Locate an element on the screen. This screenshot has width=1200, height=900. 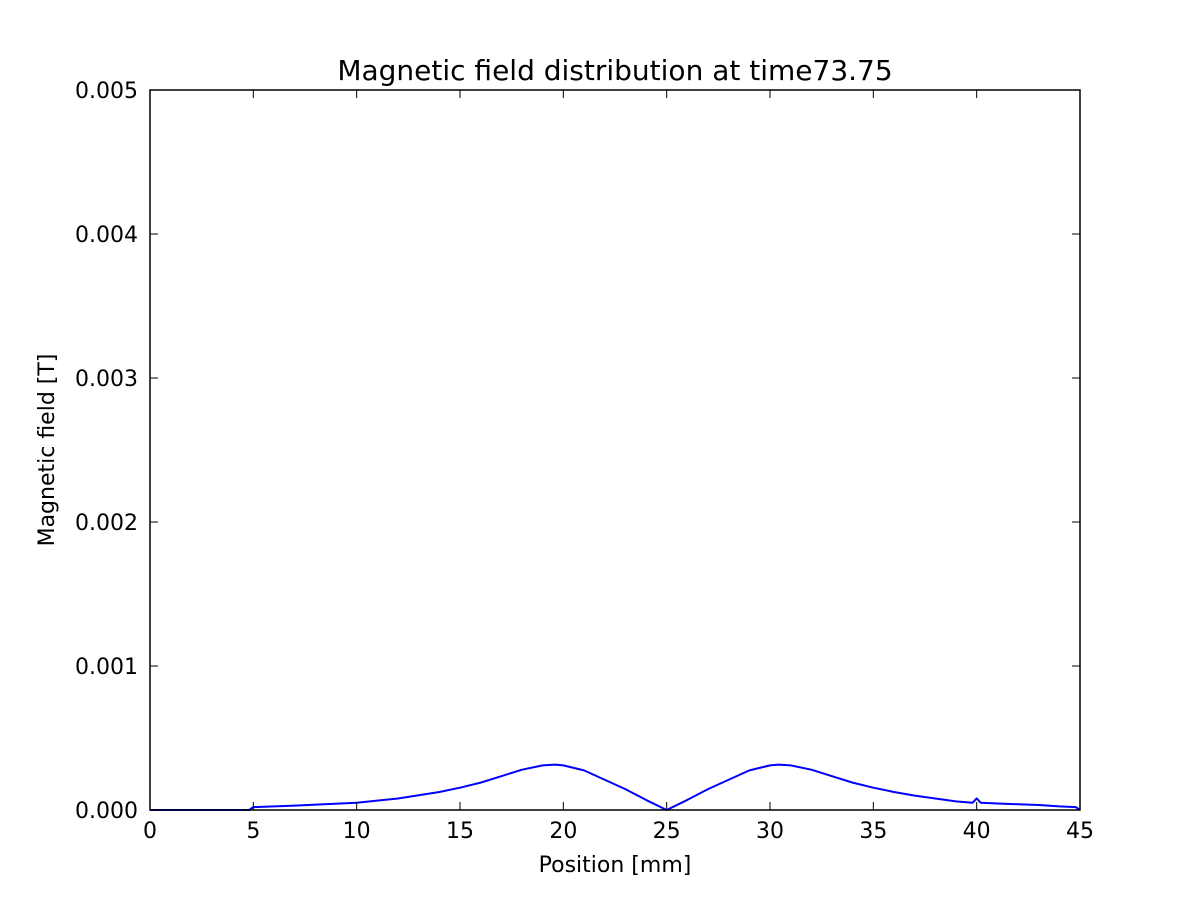
y-tick-label: 0.002 is located at coordinates (106, 523).